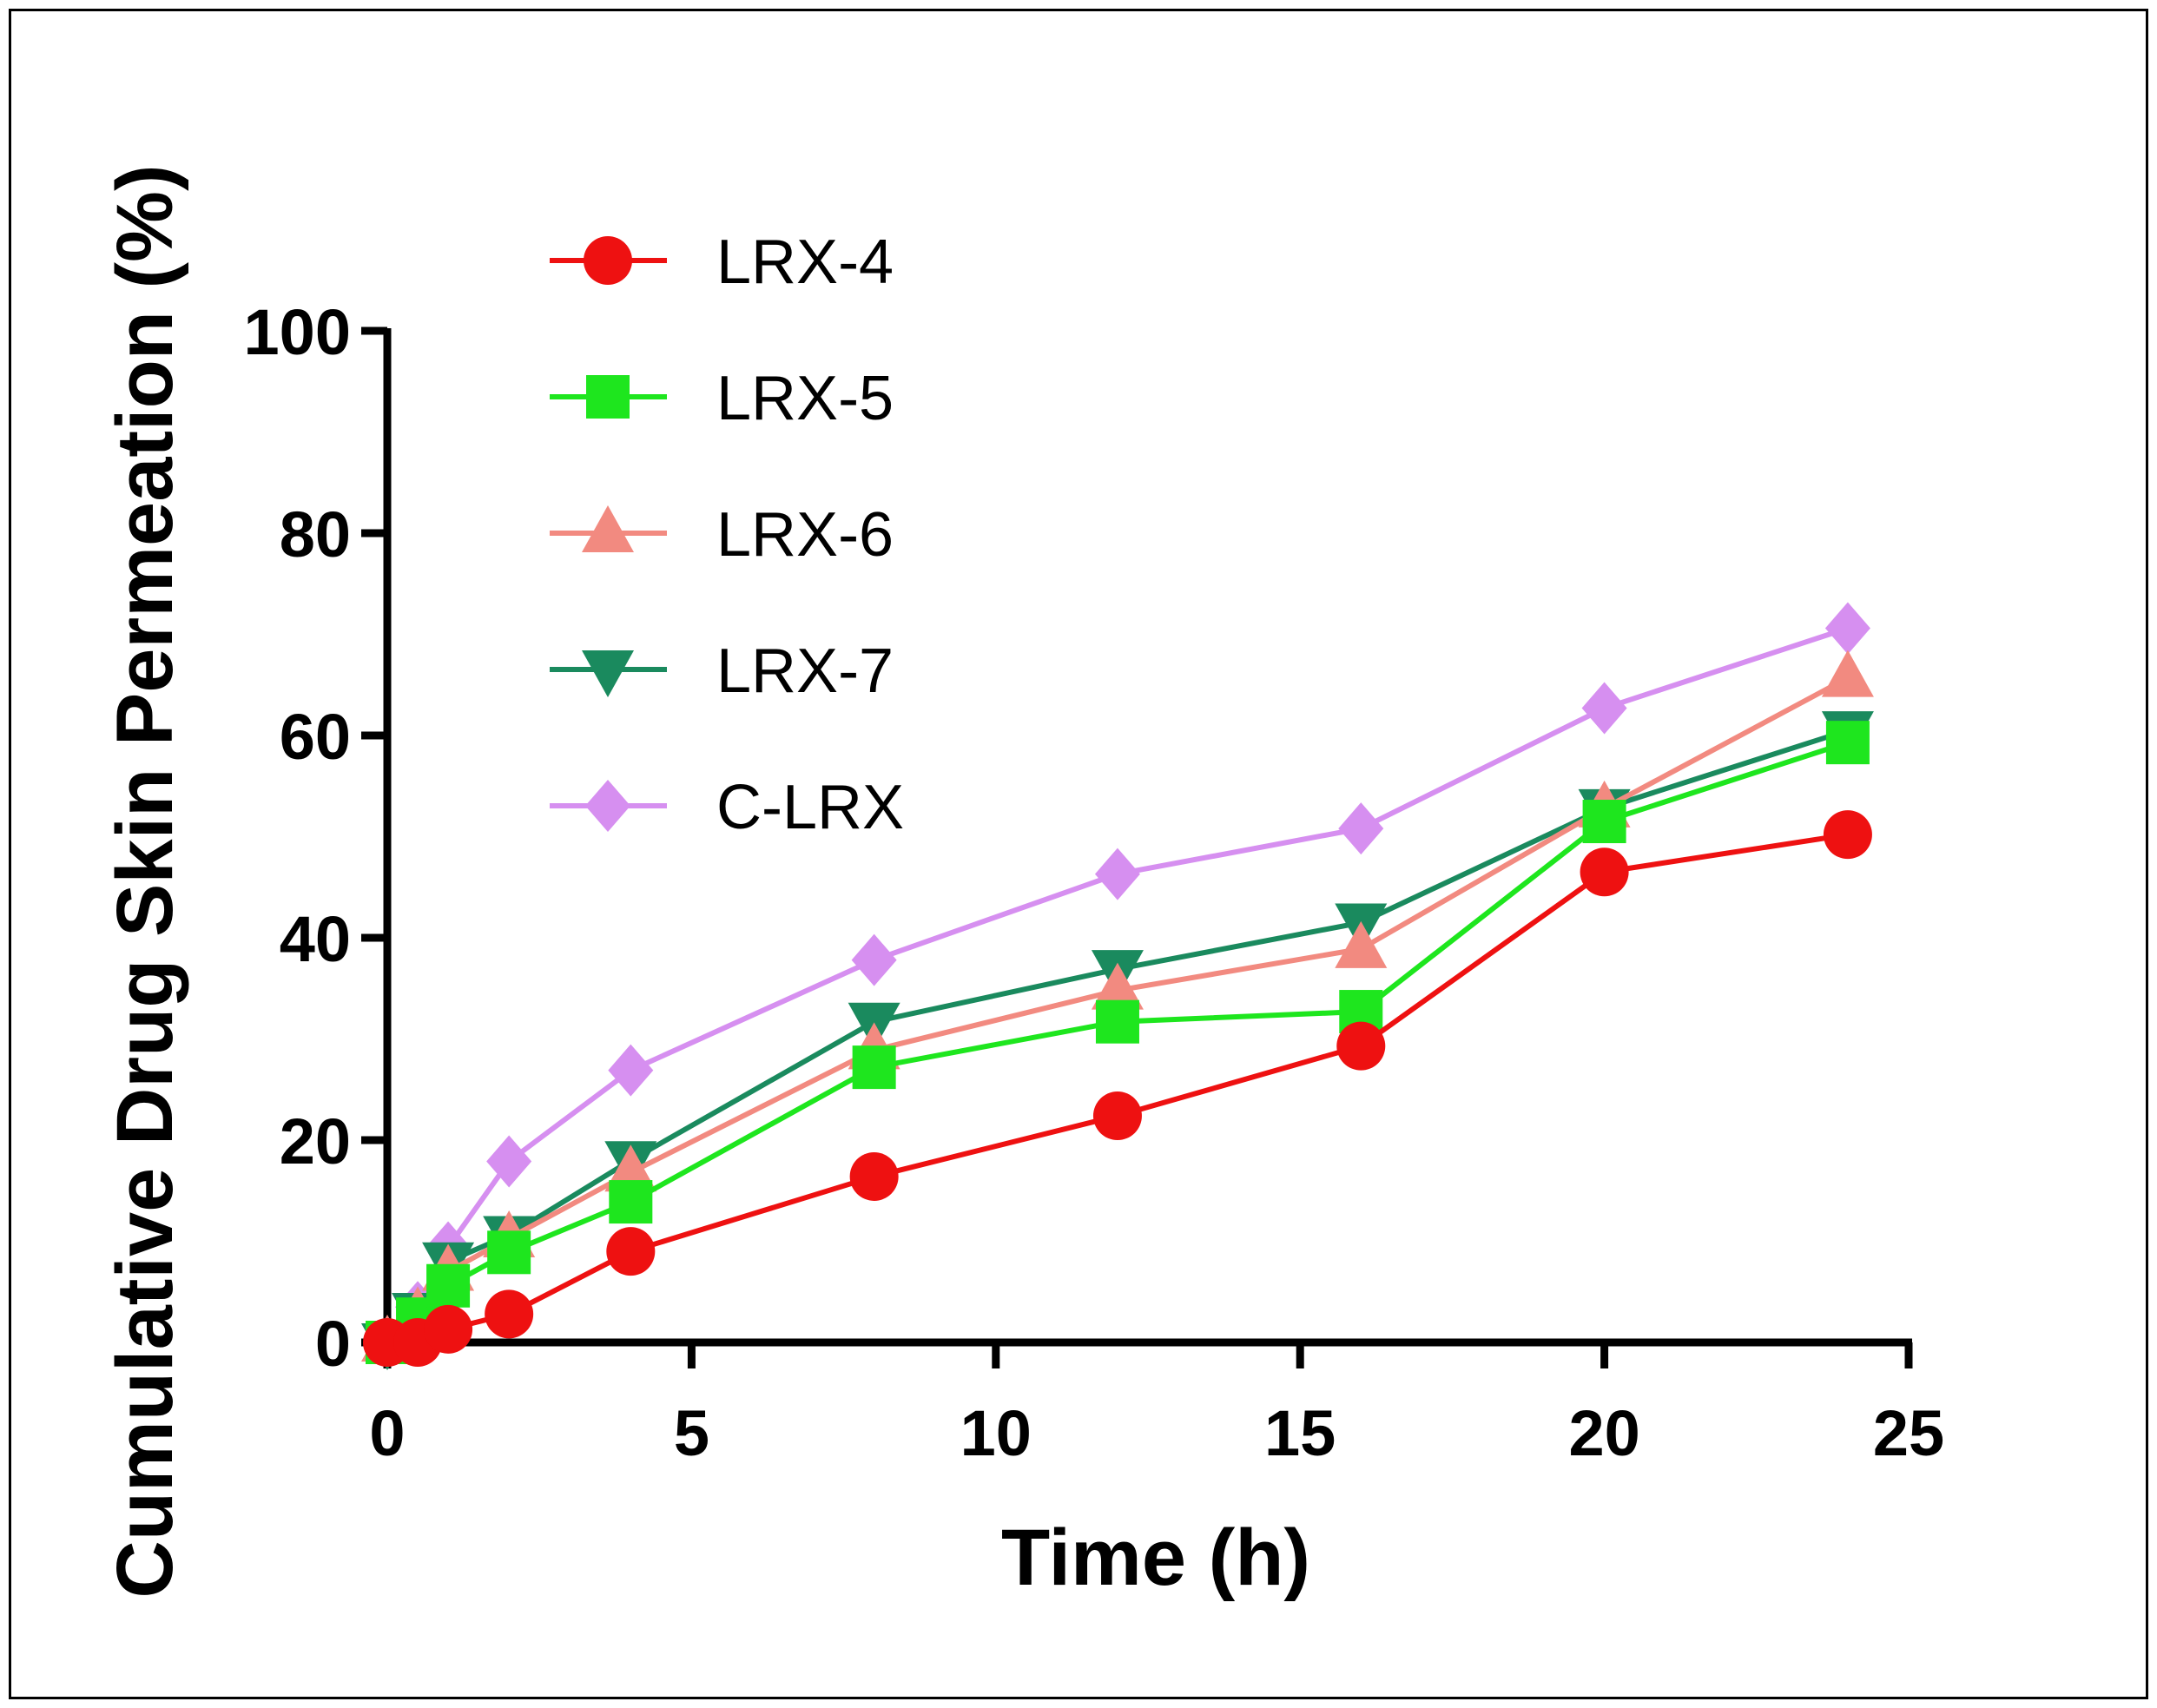 This screenshot has width=2157, height=1708. Describe the element at coordinates (810, 807) in the screenshot. I see `legend-label: C-LRX` at that location.